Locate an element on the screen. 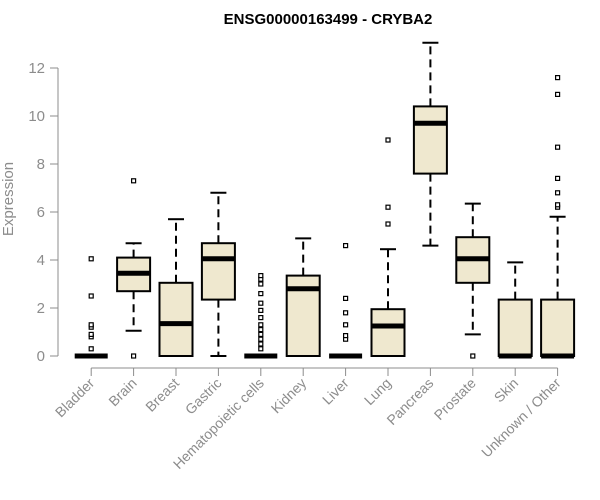  y-tick-label: 8 is located at coordinates (41, 164).